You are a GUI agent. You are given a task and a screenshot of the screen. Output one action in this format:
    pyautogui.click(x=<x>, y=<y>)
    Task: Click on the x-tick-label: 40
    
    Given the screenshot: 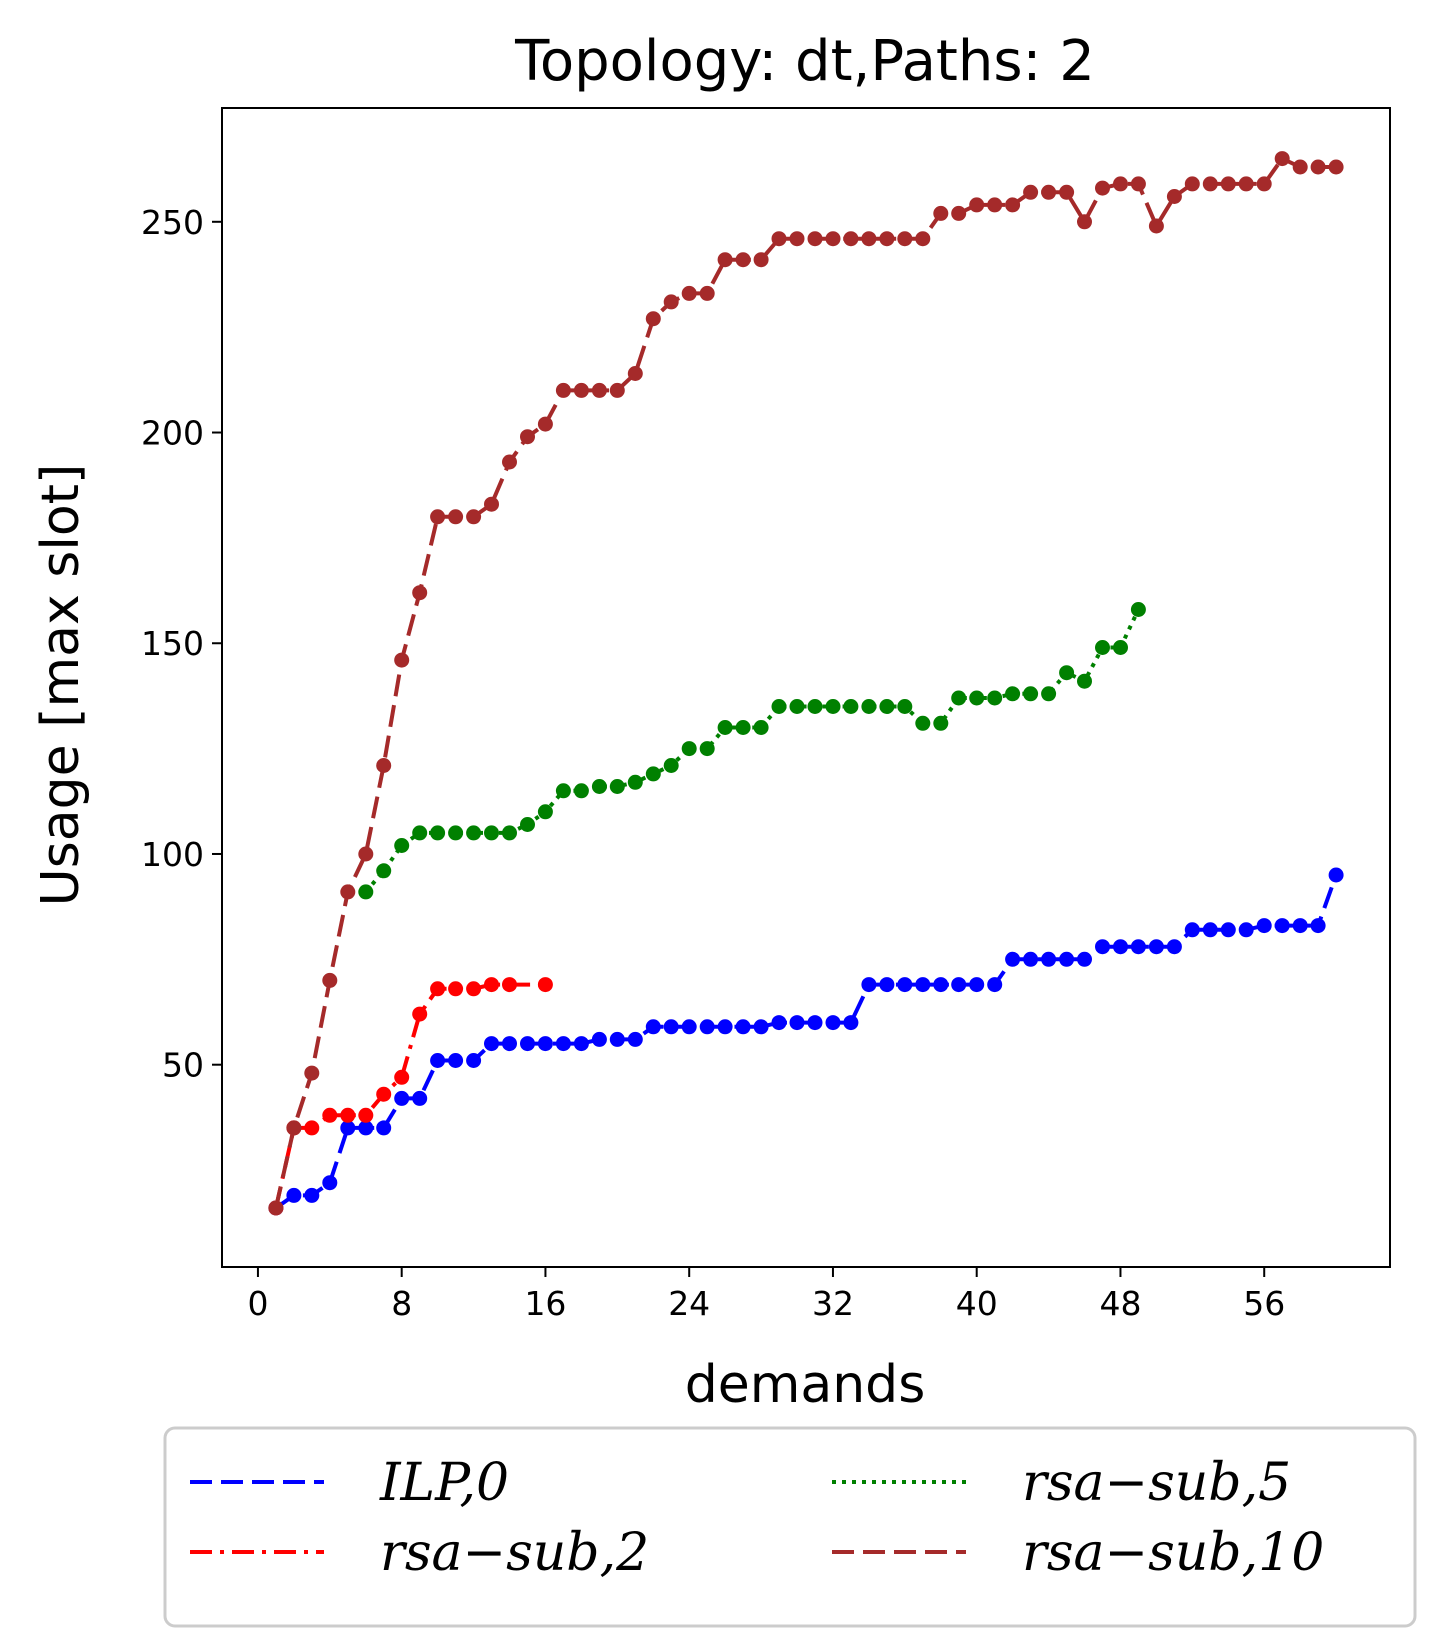 What is the action you would take?
    pyautogui.click(x=977, y=1303)
    